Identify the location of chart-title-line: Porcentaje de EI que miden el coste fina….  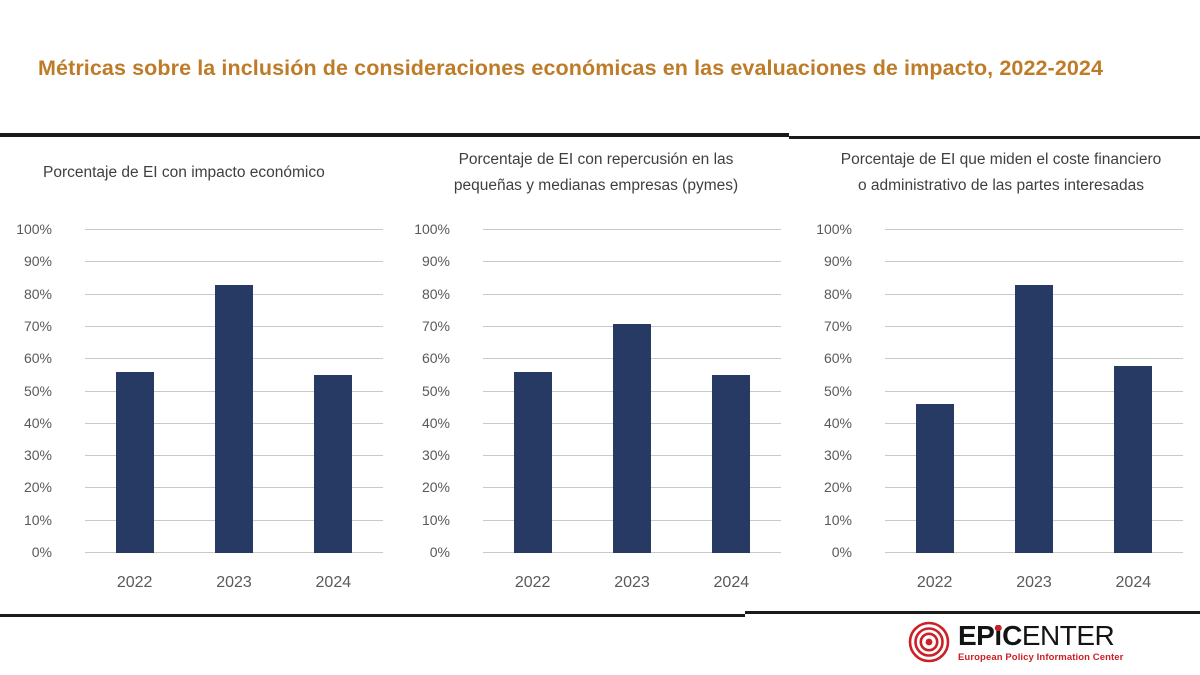
(1001, 159).